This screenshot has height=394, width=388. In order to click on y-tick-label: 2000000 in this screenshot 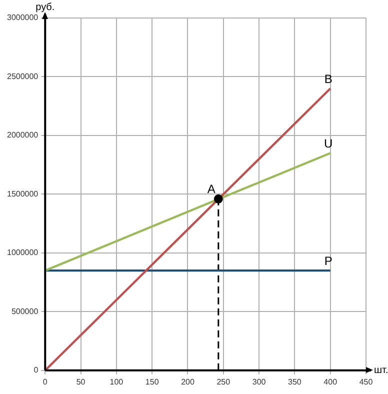, I will do `click(22, 135)`.